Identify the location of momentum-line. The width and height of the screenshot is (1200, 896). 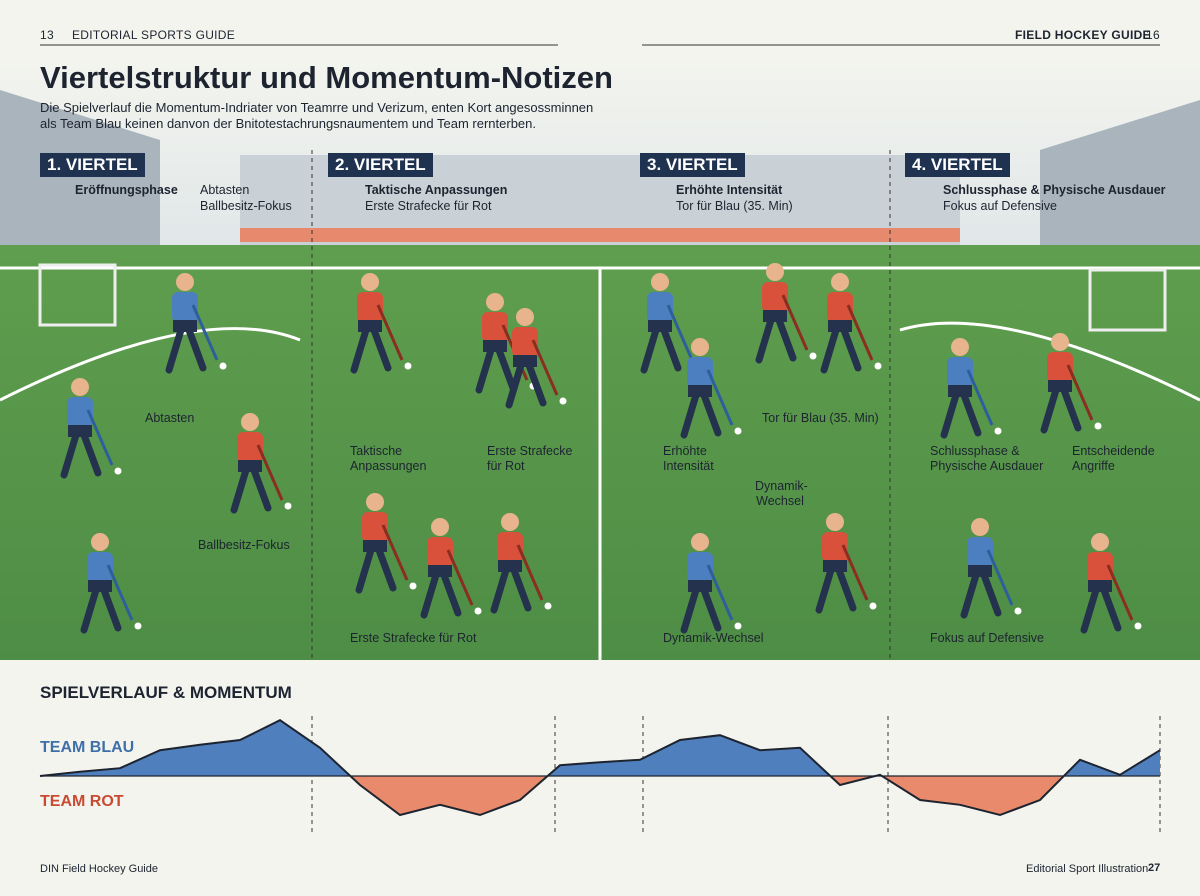
(600, 768).